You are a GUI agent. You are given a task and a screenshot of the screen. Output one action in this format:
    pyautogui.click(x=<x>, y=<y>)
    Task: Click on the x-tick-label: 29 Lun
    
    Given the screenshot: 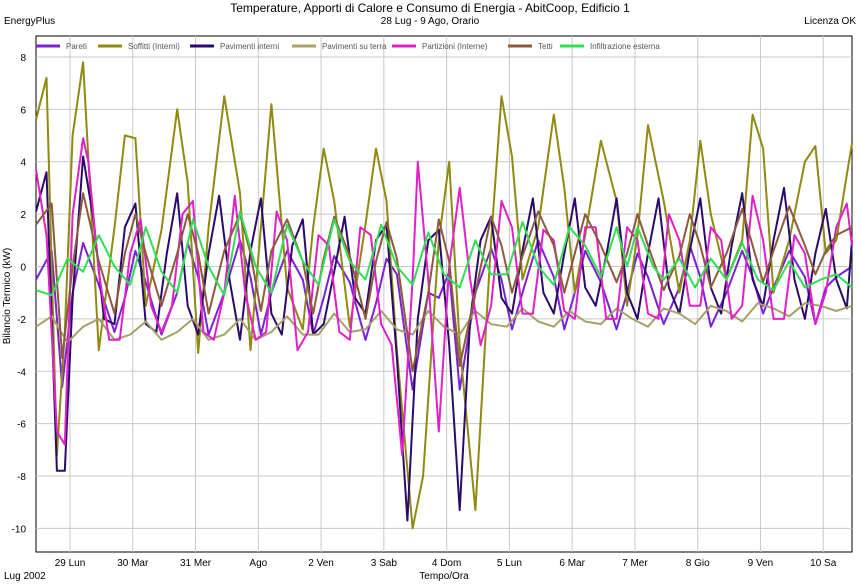 What is the action you would take?
    pyautogui.click(x=70, y=563)
    